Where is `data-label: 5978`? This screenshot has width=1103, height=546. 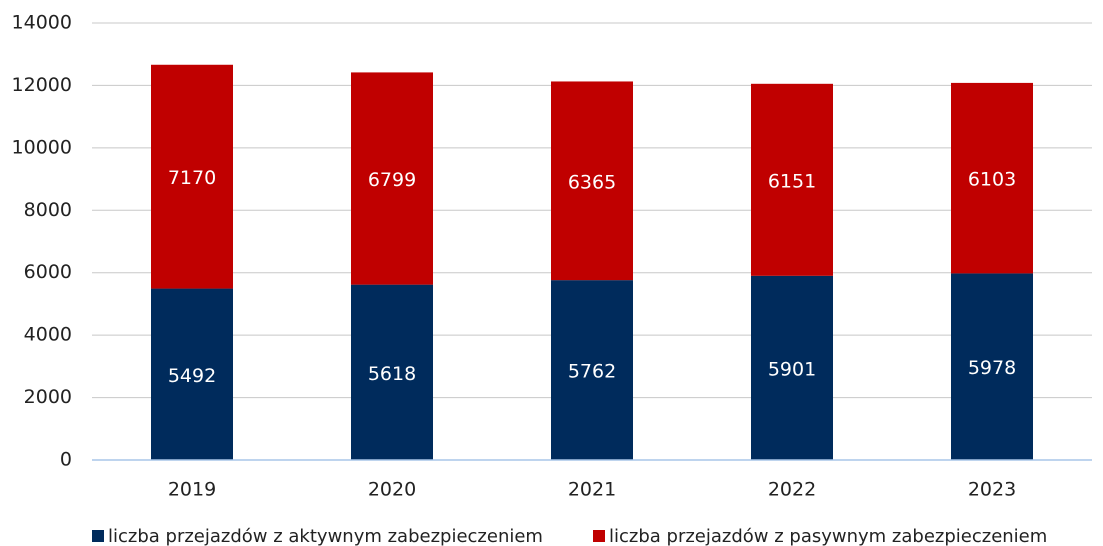
data-label: 5978 is located at coordinates (992, 368).